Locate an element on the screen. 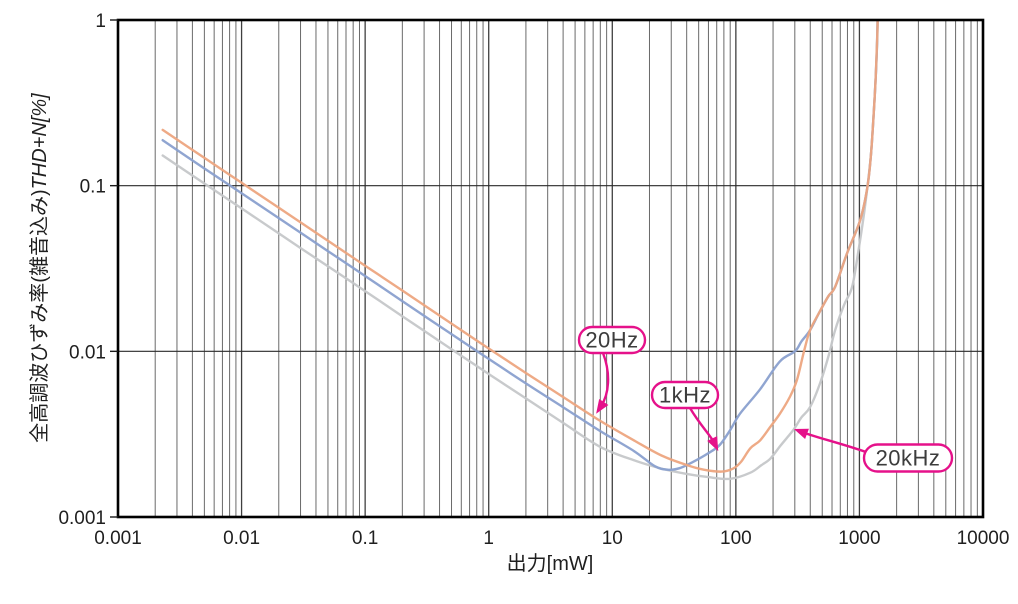 This screenshot has height=604, width=1018. x-tick-label: 10000 is located at coordinates (983, 538).